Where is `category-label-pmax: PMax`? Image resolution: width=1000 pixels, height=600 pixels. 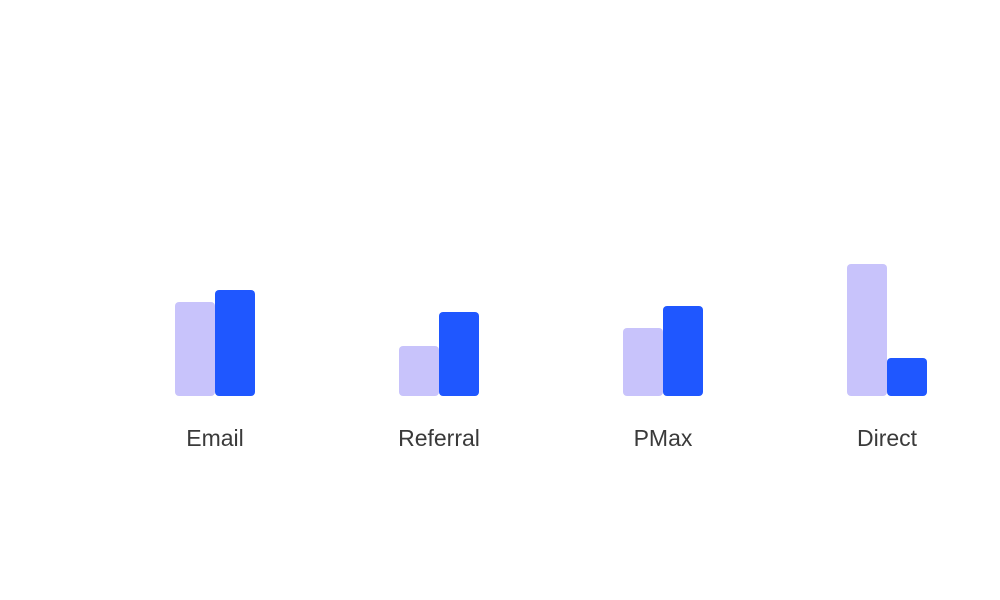 category-label-pmax: PMax is located at coordinates (663, 438).